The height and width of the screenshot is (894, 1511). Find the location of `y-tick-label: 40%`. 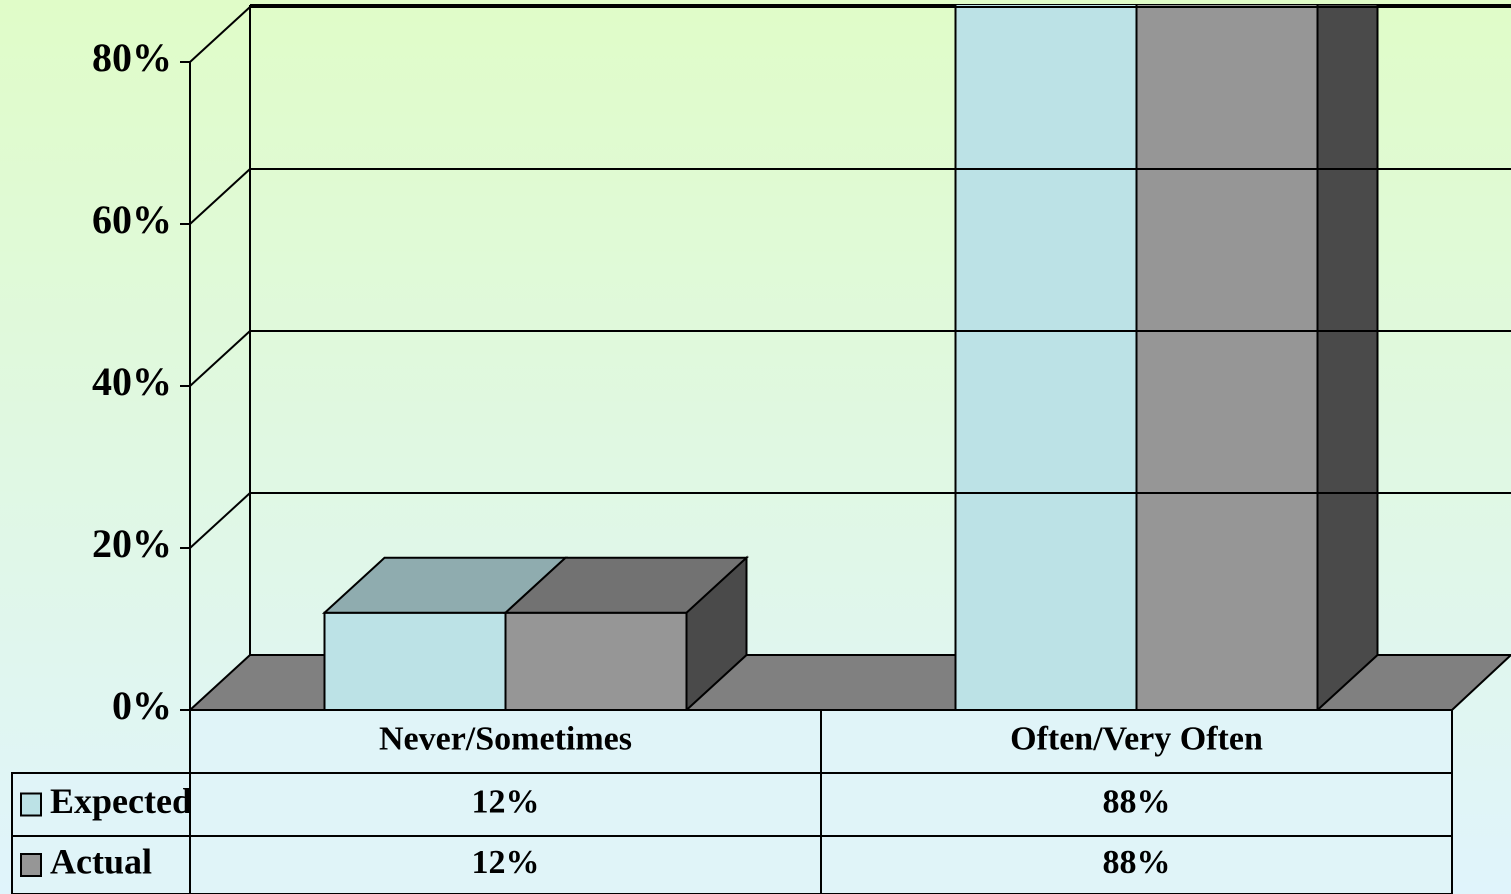

y-tick-label: 40% is located at coordinates (132, 381).